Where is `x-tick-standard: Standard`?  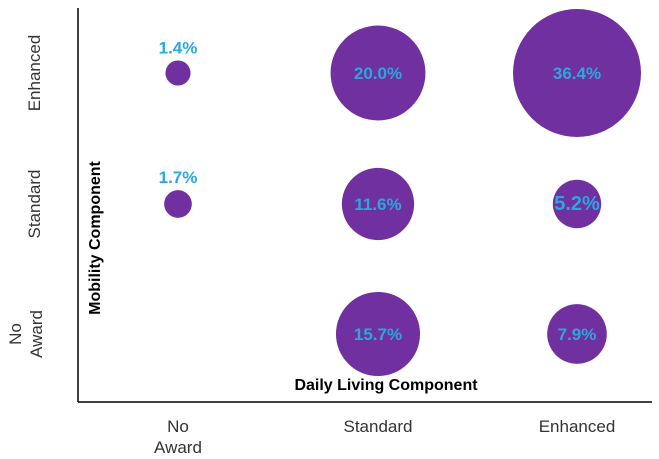
x-tick-standard: Standard is located at coordinates (378, 426).